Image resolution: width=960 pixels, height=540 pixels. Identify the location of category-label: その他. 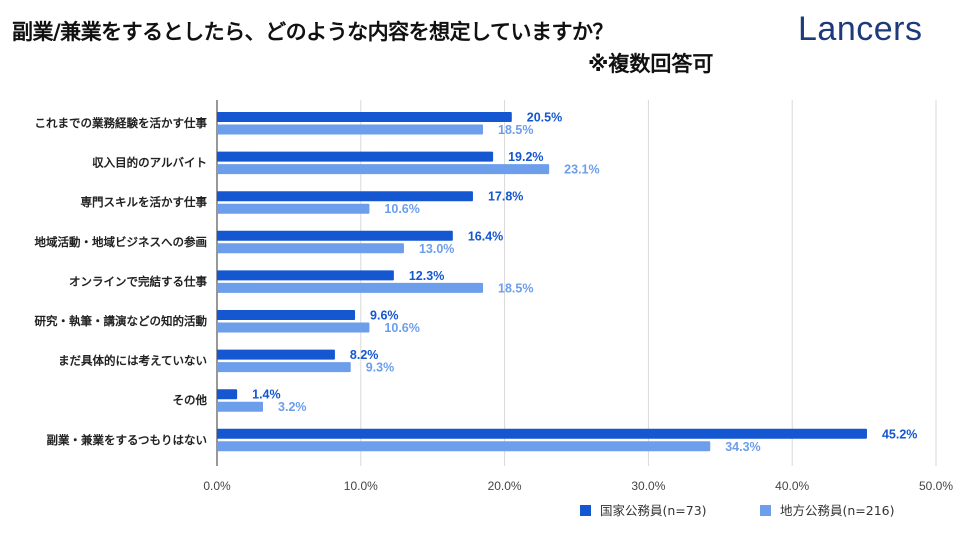
(190, 400).